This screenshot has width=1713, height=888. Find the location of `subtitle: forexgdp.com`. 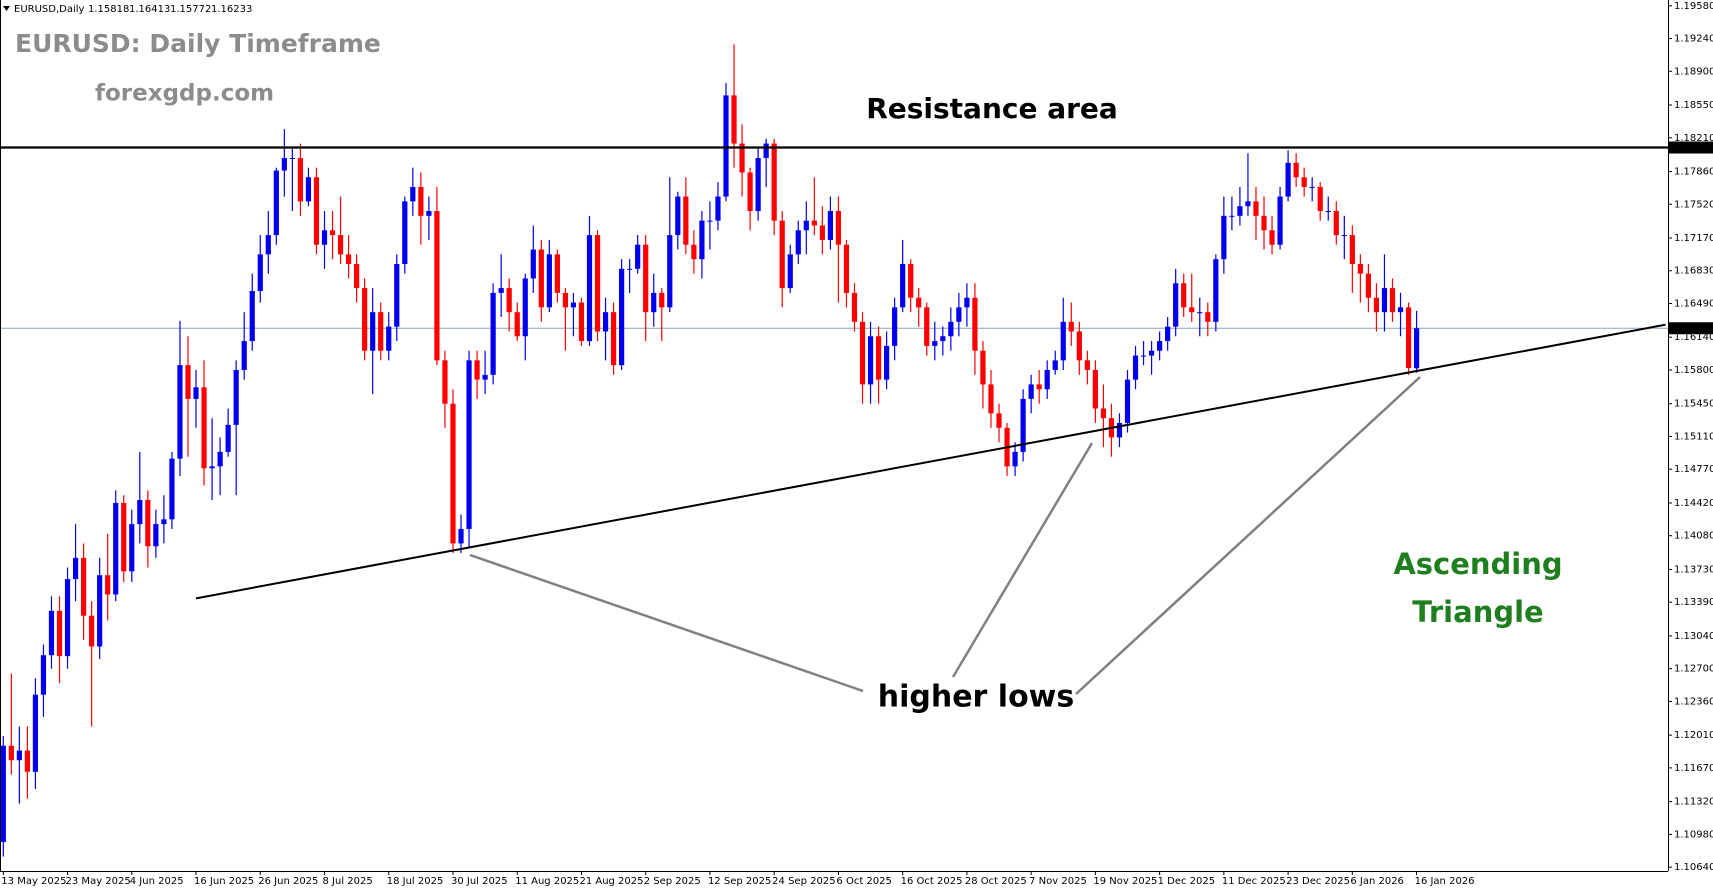

subtitle: forexgdp.com is located at coordinates (184, 94).